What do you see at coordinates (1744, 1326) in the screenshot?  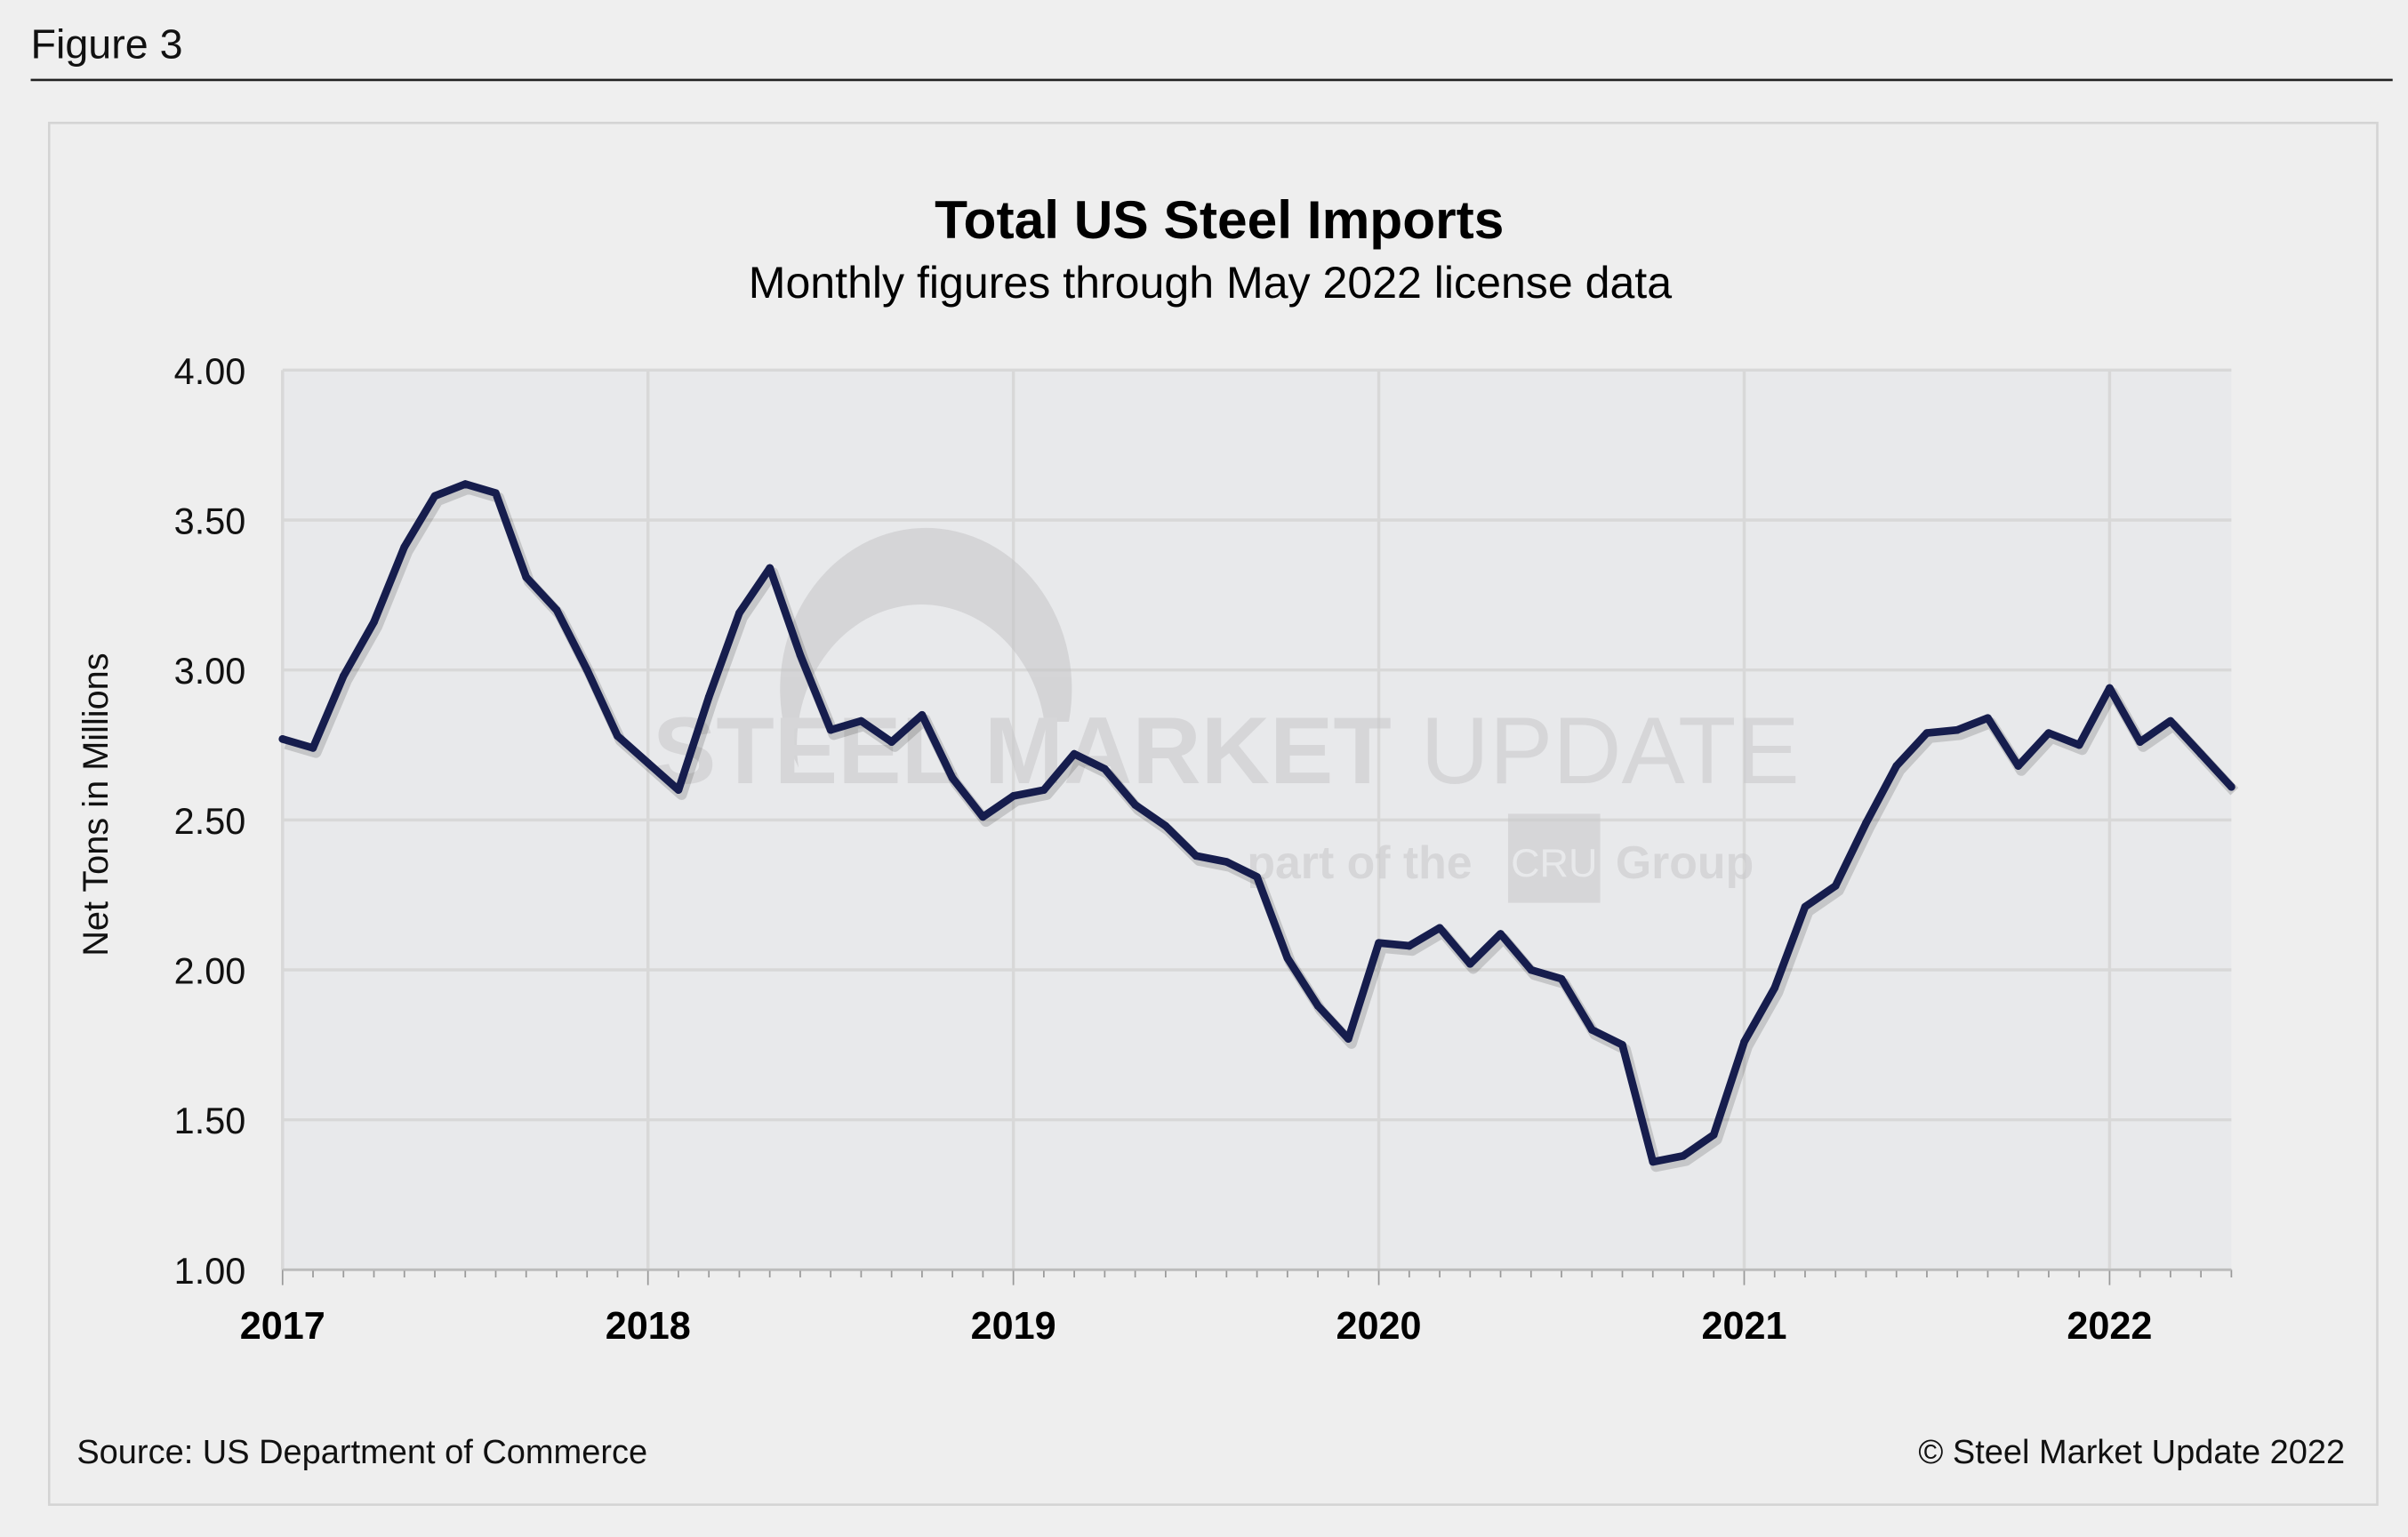 I see `x-tick-label: 2021` at bounding box center [1744, 1326].